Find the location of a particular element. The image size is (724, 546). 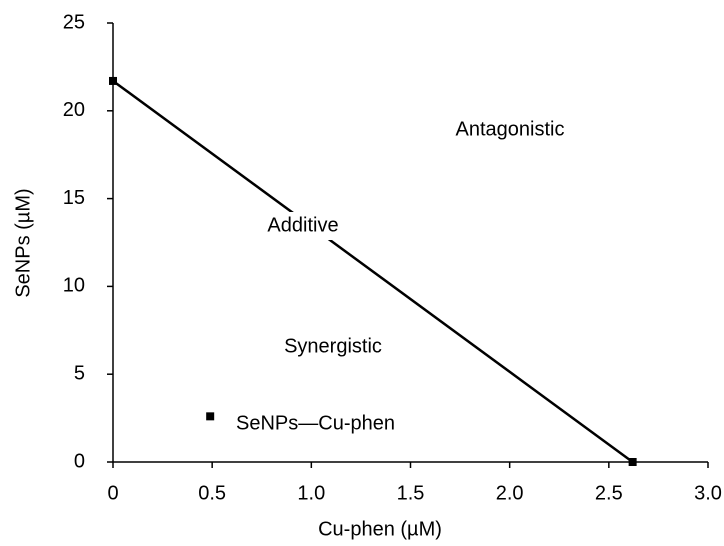

region-label: Antagonistic is located at coordinates (510, 129).